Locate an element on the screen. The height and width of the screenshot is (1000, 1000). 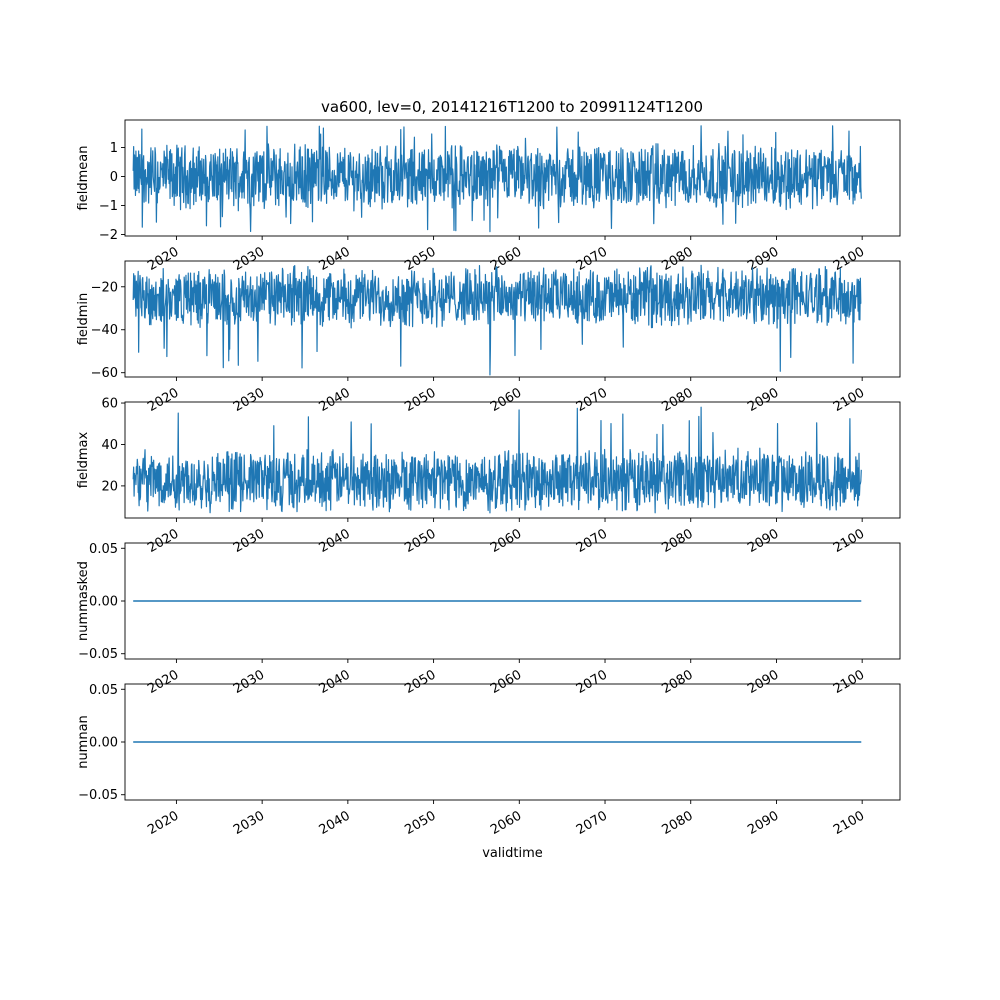
ytick-label: 20 is located at coordinates (109, 486).